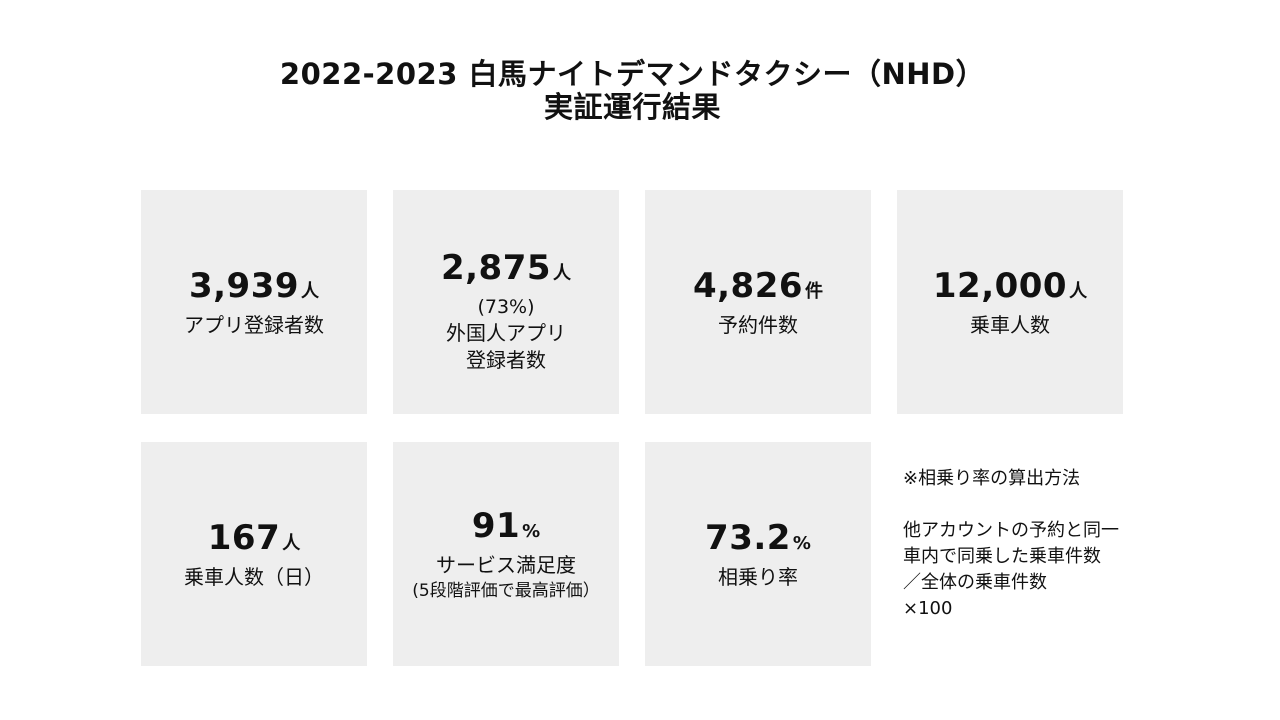 This screenshot has height=720, width=1280. What do you see at coordinates (632, 107) in the screenshot?
I see `title-line-2: 実証運行結果` at bounding box center [632, 107].